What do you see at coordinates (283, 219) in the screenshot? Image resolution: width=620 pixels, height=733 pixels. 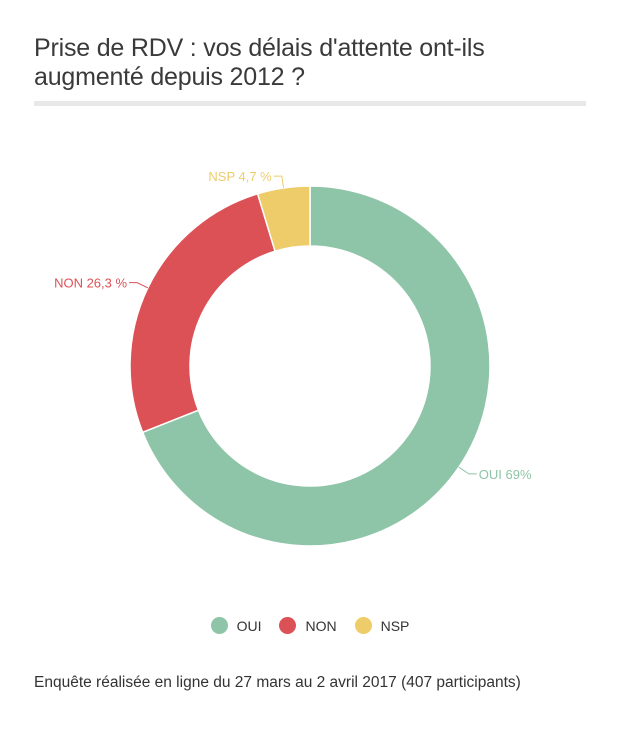 I see `slice-nsp` at bounding box center [283, 219].